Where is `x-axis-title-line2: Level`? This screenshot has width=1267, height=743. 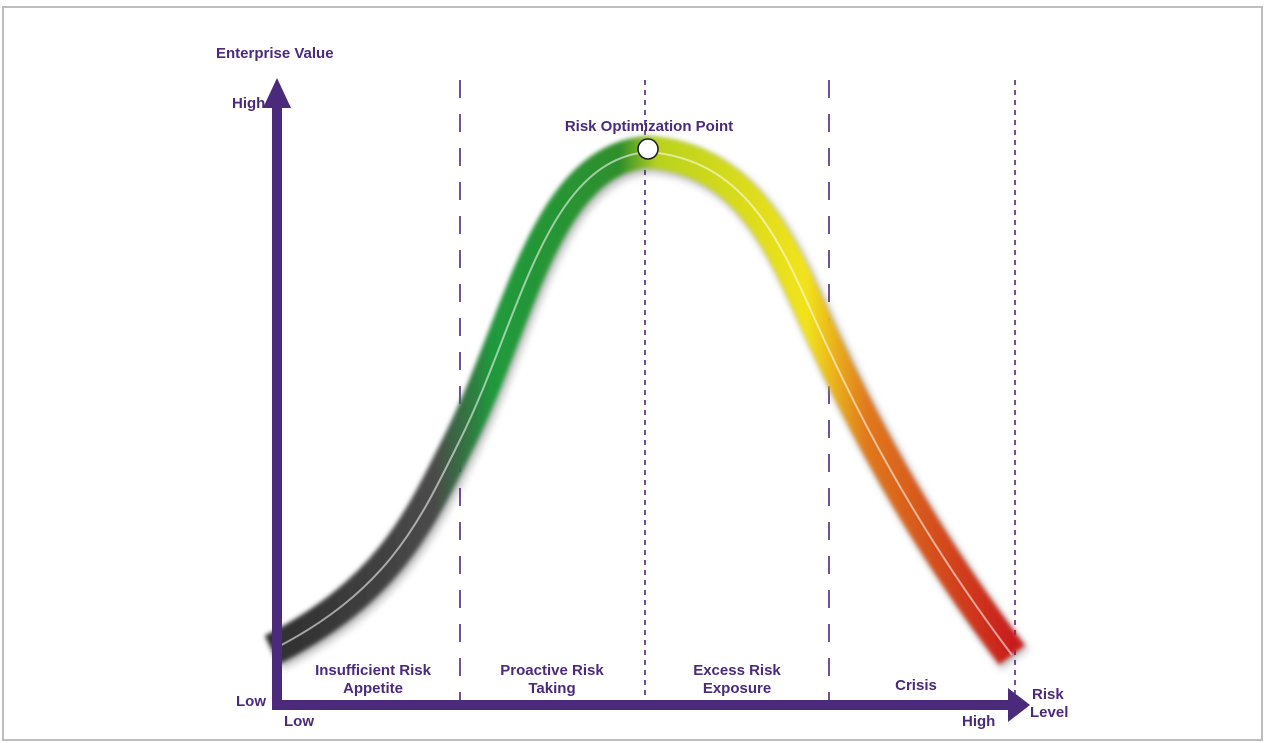
x-axis-title-line2: Level is located at coordinates (1049, 712).